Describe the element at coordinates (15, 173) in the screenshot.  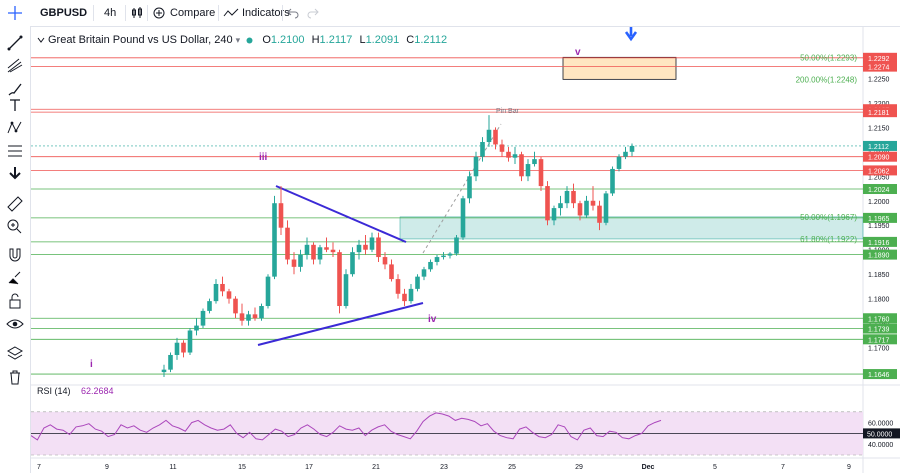
I see `arrow-down-icon` at that location.